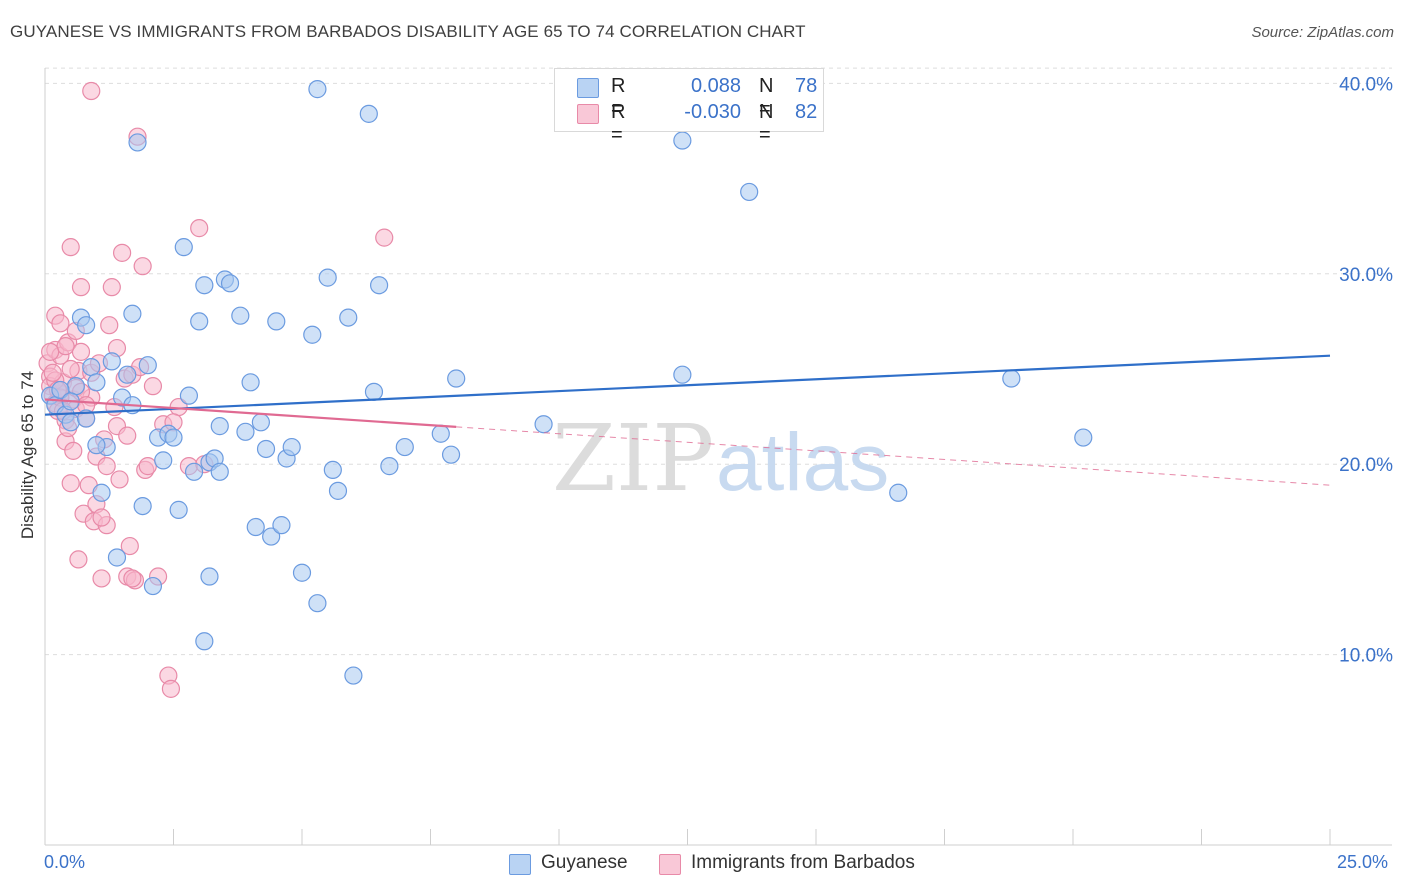 The width and height of the screenshot is (1406, 892). What do you see at coordinates (715, 86) in the screenshot?
I see `r-value: 0.088` at bounding box center [715, 86].